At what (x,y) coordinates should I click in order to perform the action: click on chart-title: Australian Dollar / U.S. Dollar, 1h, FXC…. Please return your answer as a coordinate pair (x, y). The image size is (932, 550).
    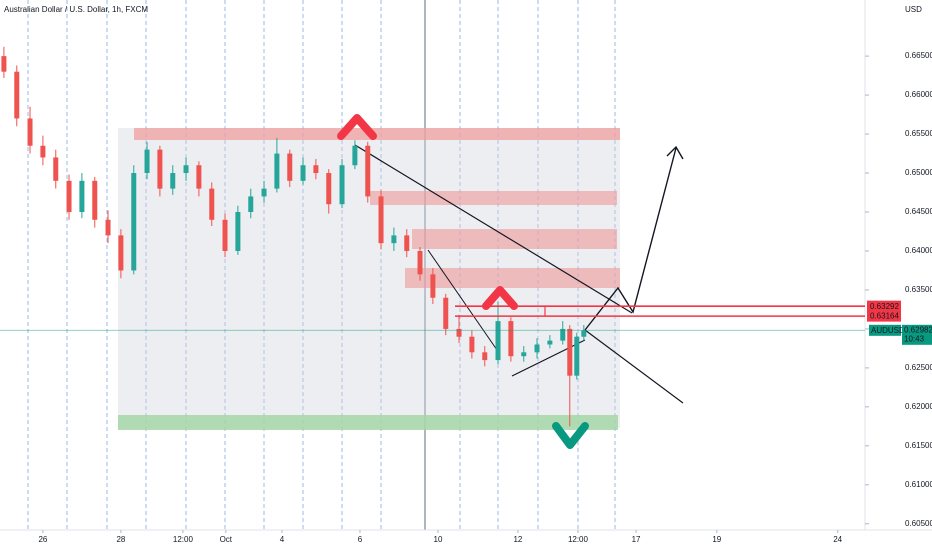
    Looking at the image, I should click on (76, 9).